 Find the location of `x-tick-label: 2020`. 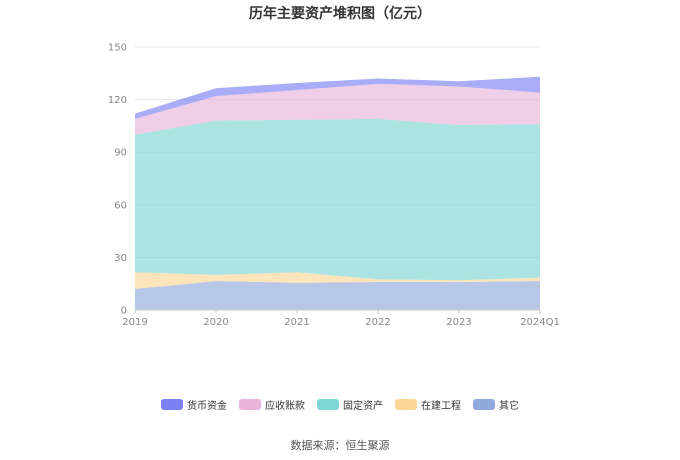

x-tick-label: 2020 is located at coordinates (215, 322).